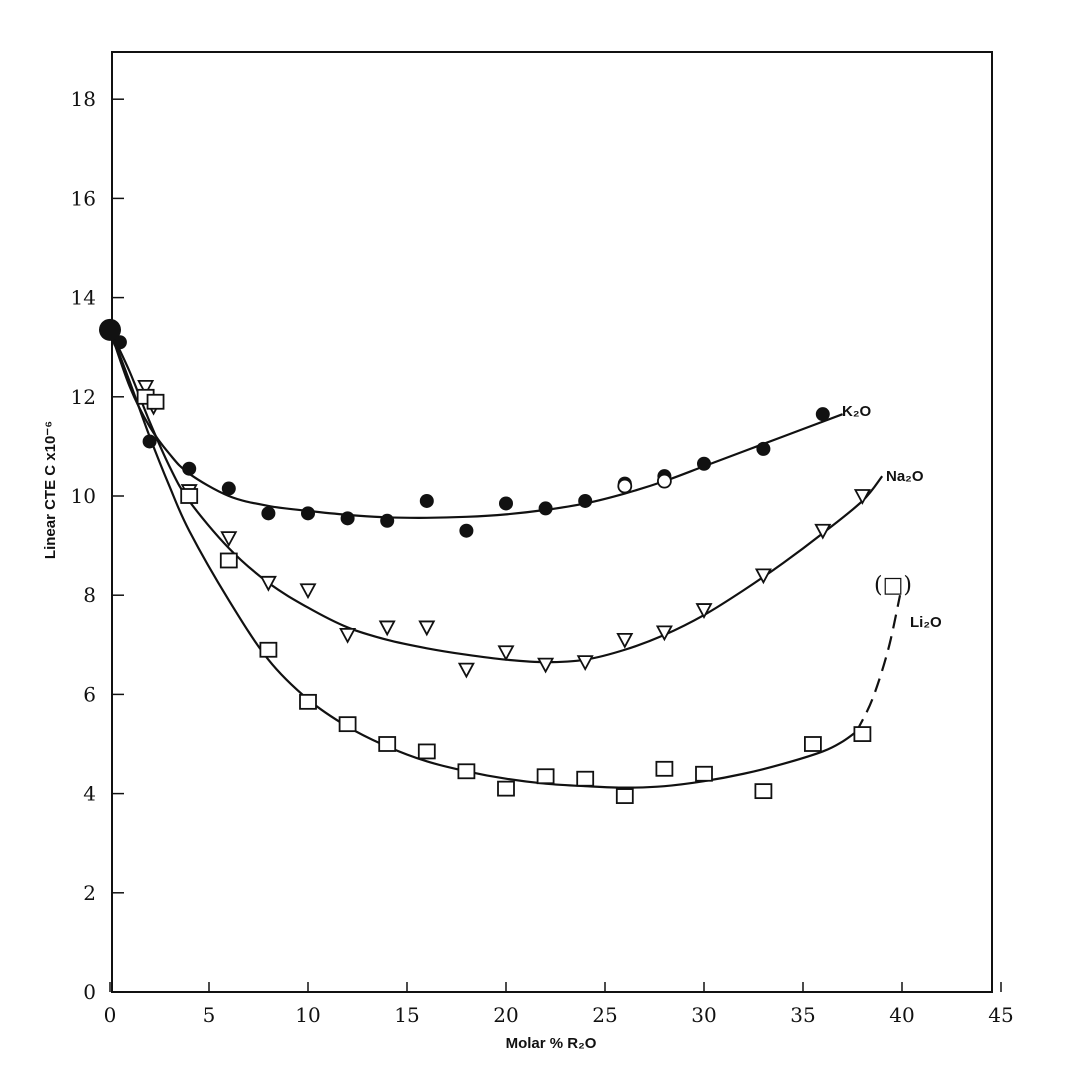 The width and height of the screenshot is (1080, 1080). Describe the element at coordinates (89, 595) in the screenshot. I see `y-tick-label: 8` at that location.